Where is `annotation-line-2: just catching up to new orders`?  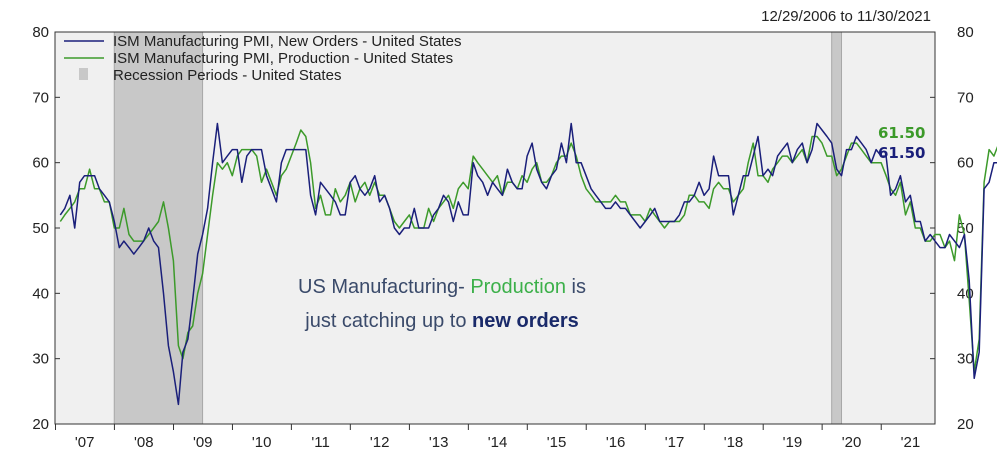 annotation-line-2: just catching up to new orders is located at coordinates (441, 321).